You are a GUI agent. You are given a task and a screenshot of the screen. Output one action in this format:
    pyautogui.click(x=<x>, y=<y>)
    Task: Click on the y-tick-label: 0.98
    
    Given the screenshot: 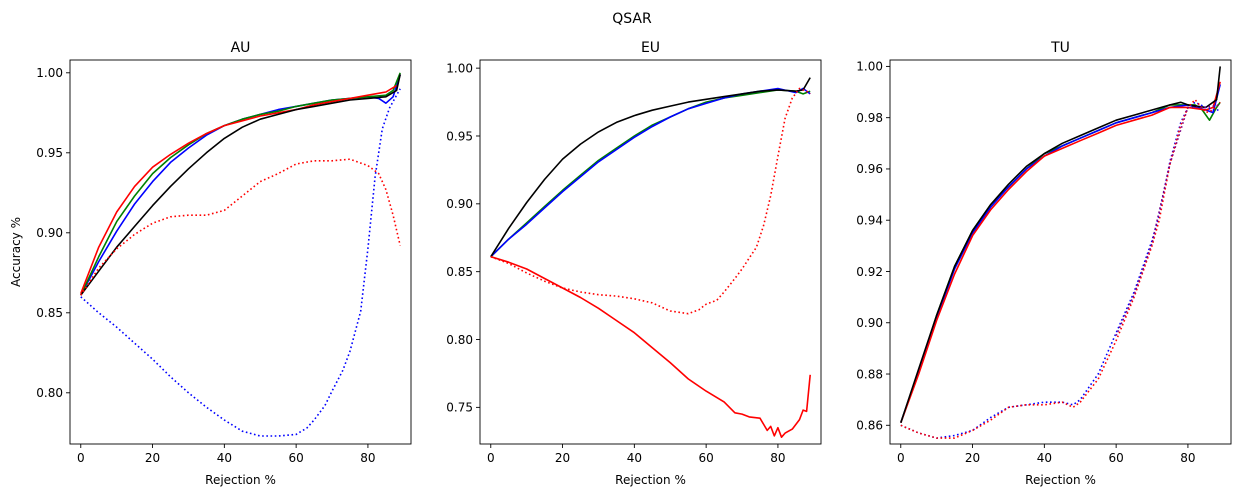 What is the action you would take?
    pyautogui.click(x=869, y=118)
    